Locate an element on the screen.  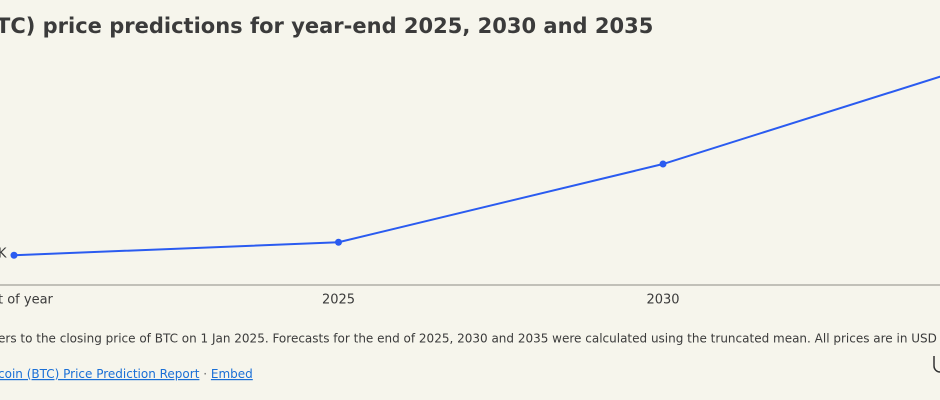
icon is located at coordinates (936, 364).